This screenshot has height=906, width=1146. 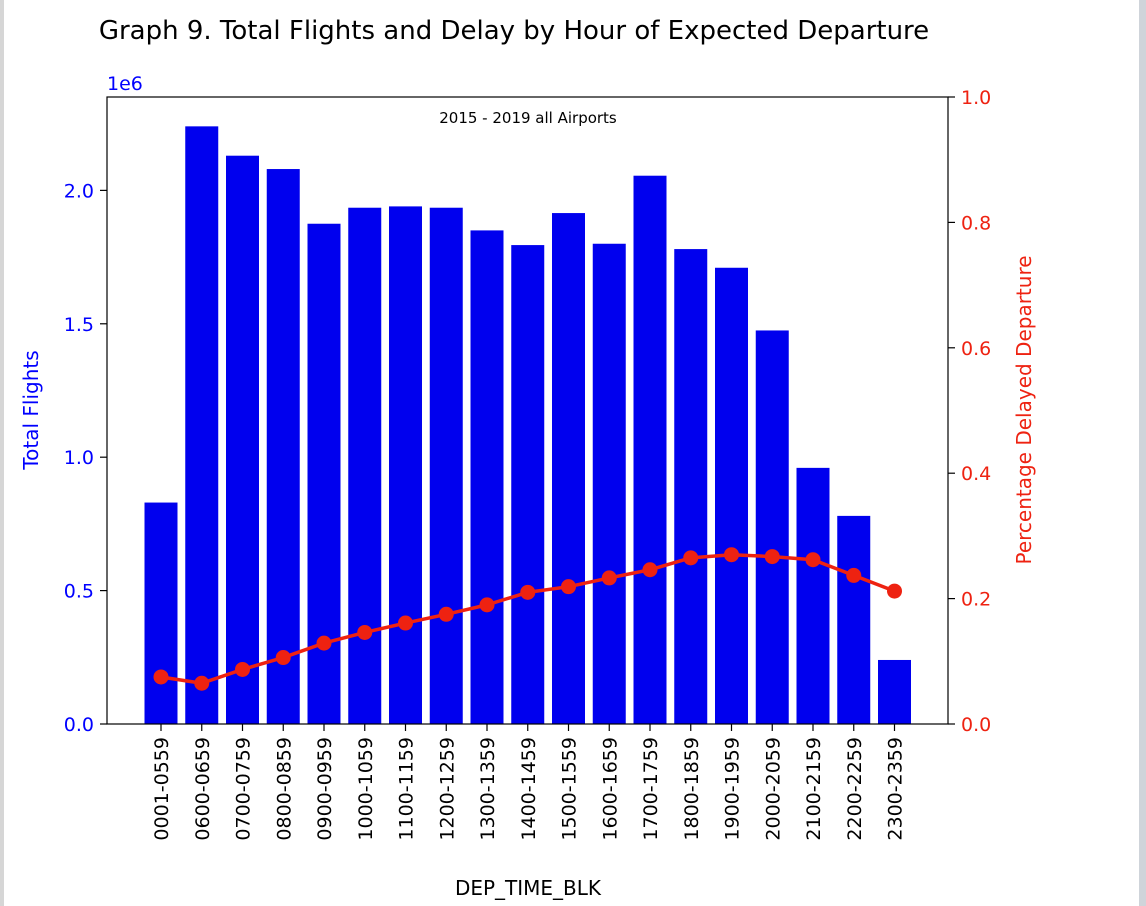 I want to click on bar-1900-1959, so click(x=731, y=495).